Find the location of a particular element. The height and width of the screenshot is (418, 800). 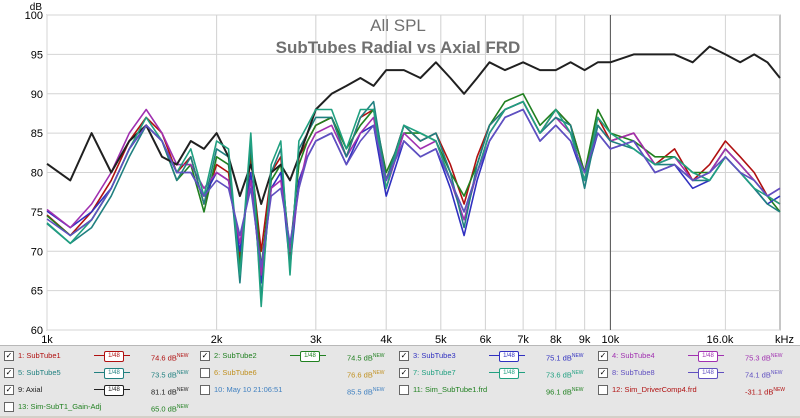

legend-label: 11: Sim_SubTube1.frd is located at coordinates (450, 389).